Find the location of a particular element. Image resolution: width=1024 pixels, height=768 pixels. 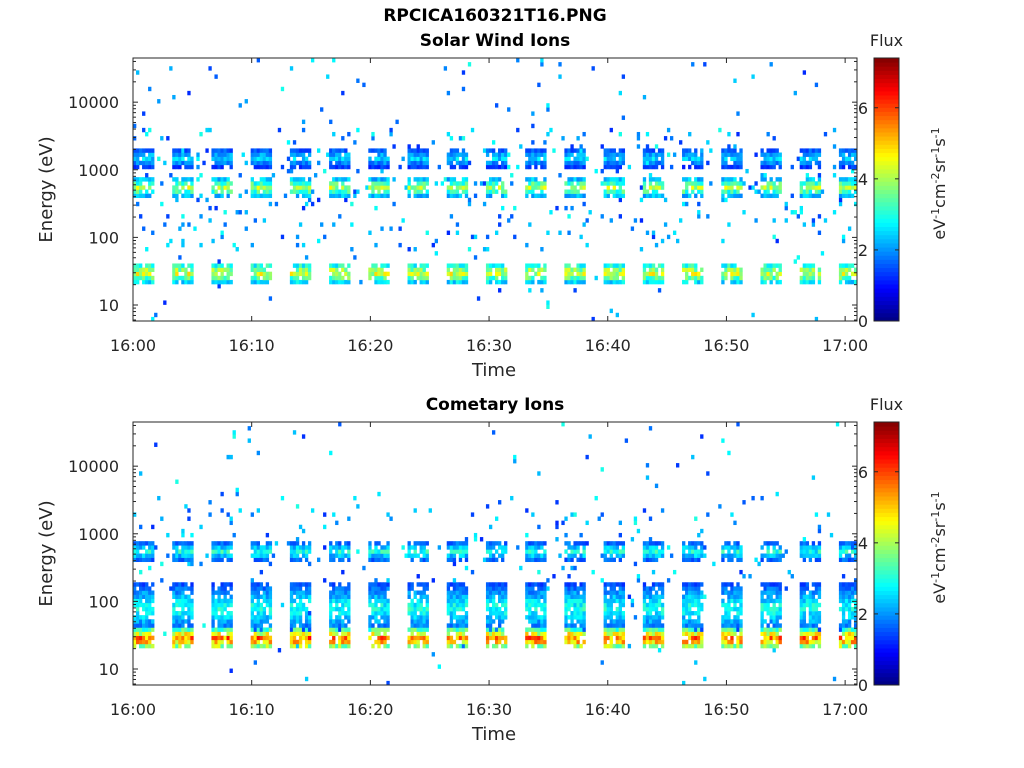

colorbar-unit-part: eV is located at coordinates (939, 229).